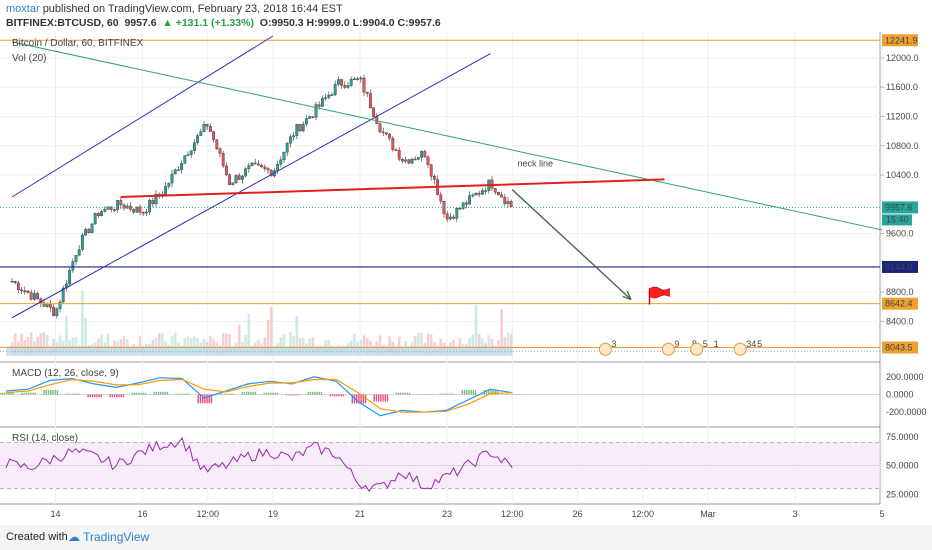  What do you see at coordinates (902, 87) in the screenshot?
I see `price-tick-label-1: 11600.0` at bounding box center [902, 87].